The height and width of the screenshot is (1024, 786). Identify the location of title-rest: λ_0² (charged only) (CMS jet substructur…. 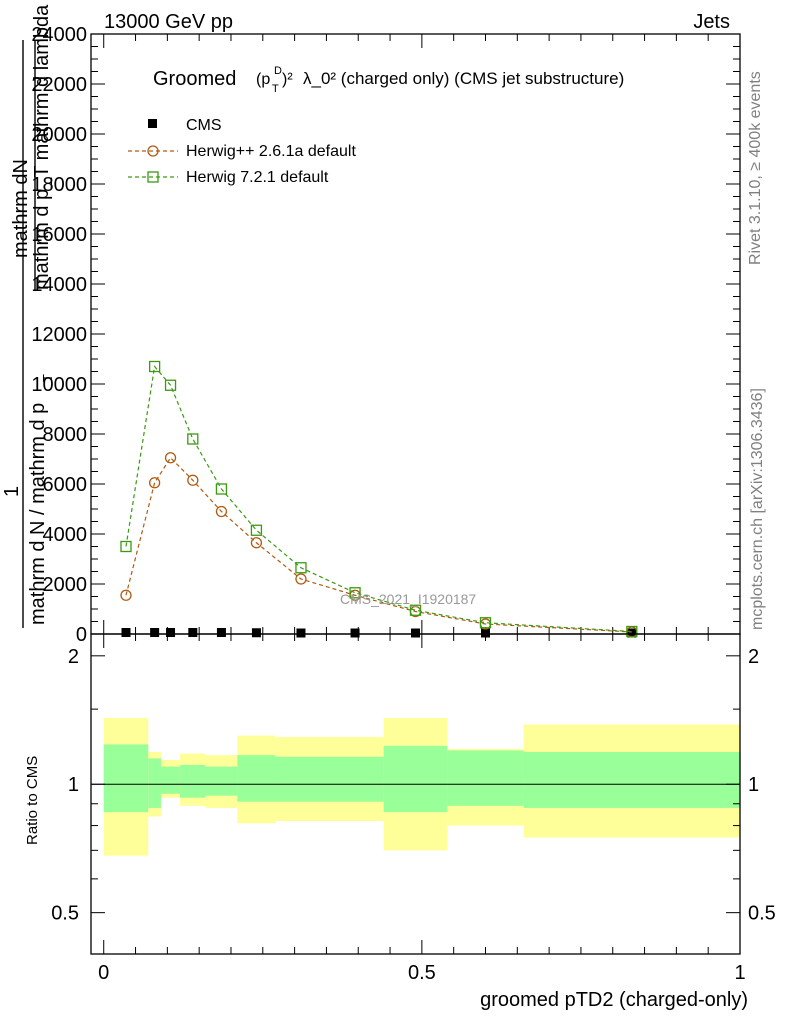
(463, 78).